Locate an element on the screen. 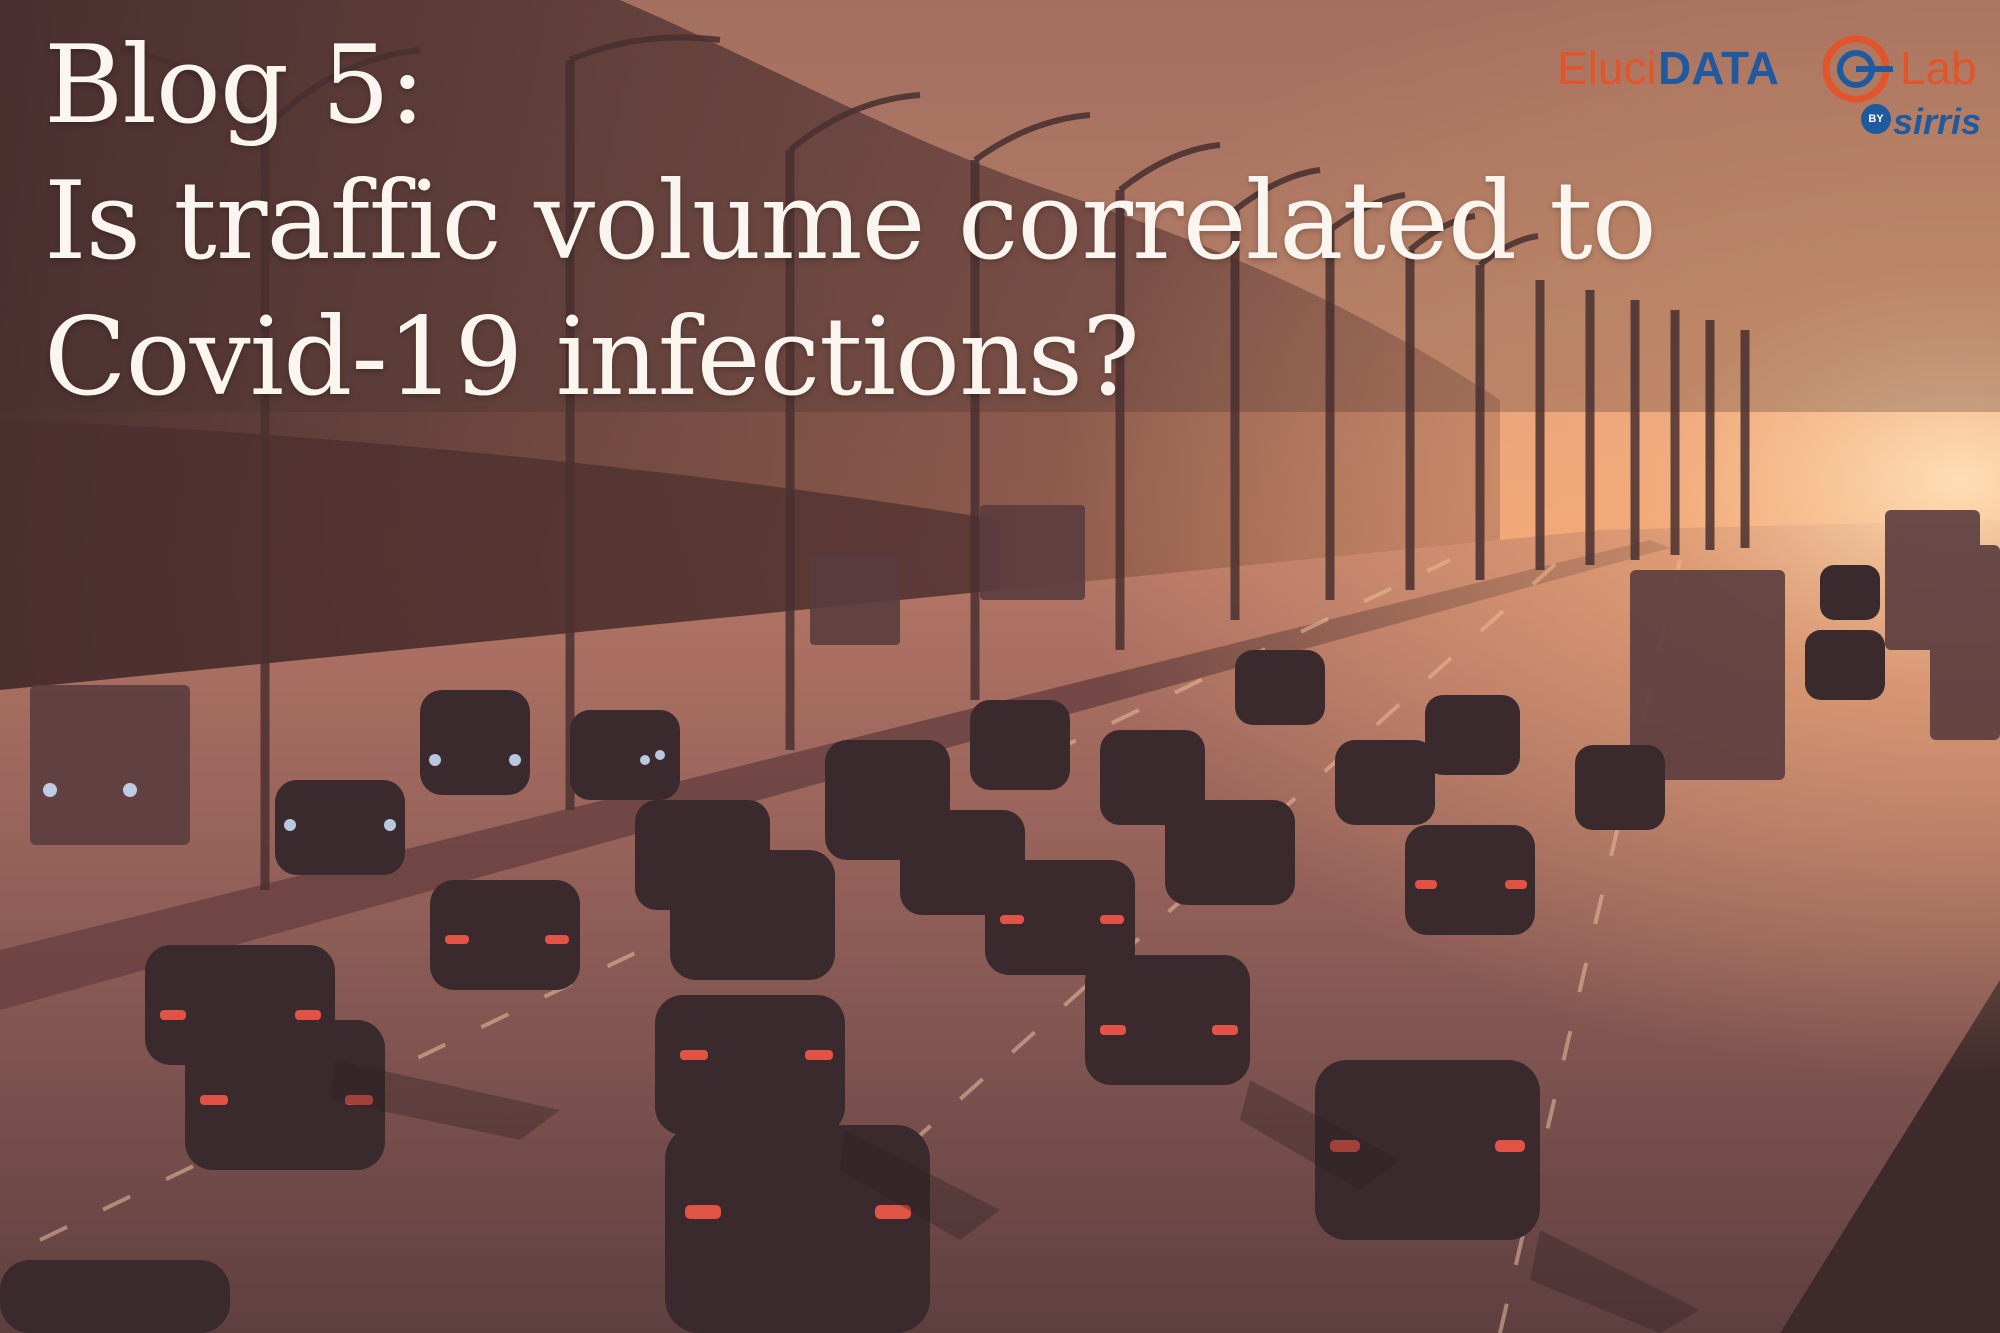 The image size is (2000, 1333). title-line-2: Is traffic volume correlated to is located at coordinates (850, 221).